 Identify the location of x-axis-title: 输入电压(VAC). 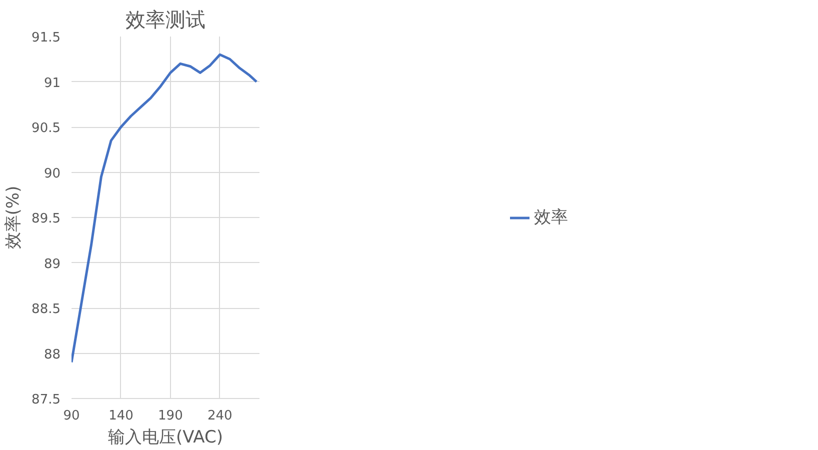
(166, 438).